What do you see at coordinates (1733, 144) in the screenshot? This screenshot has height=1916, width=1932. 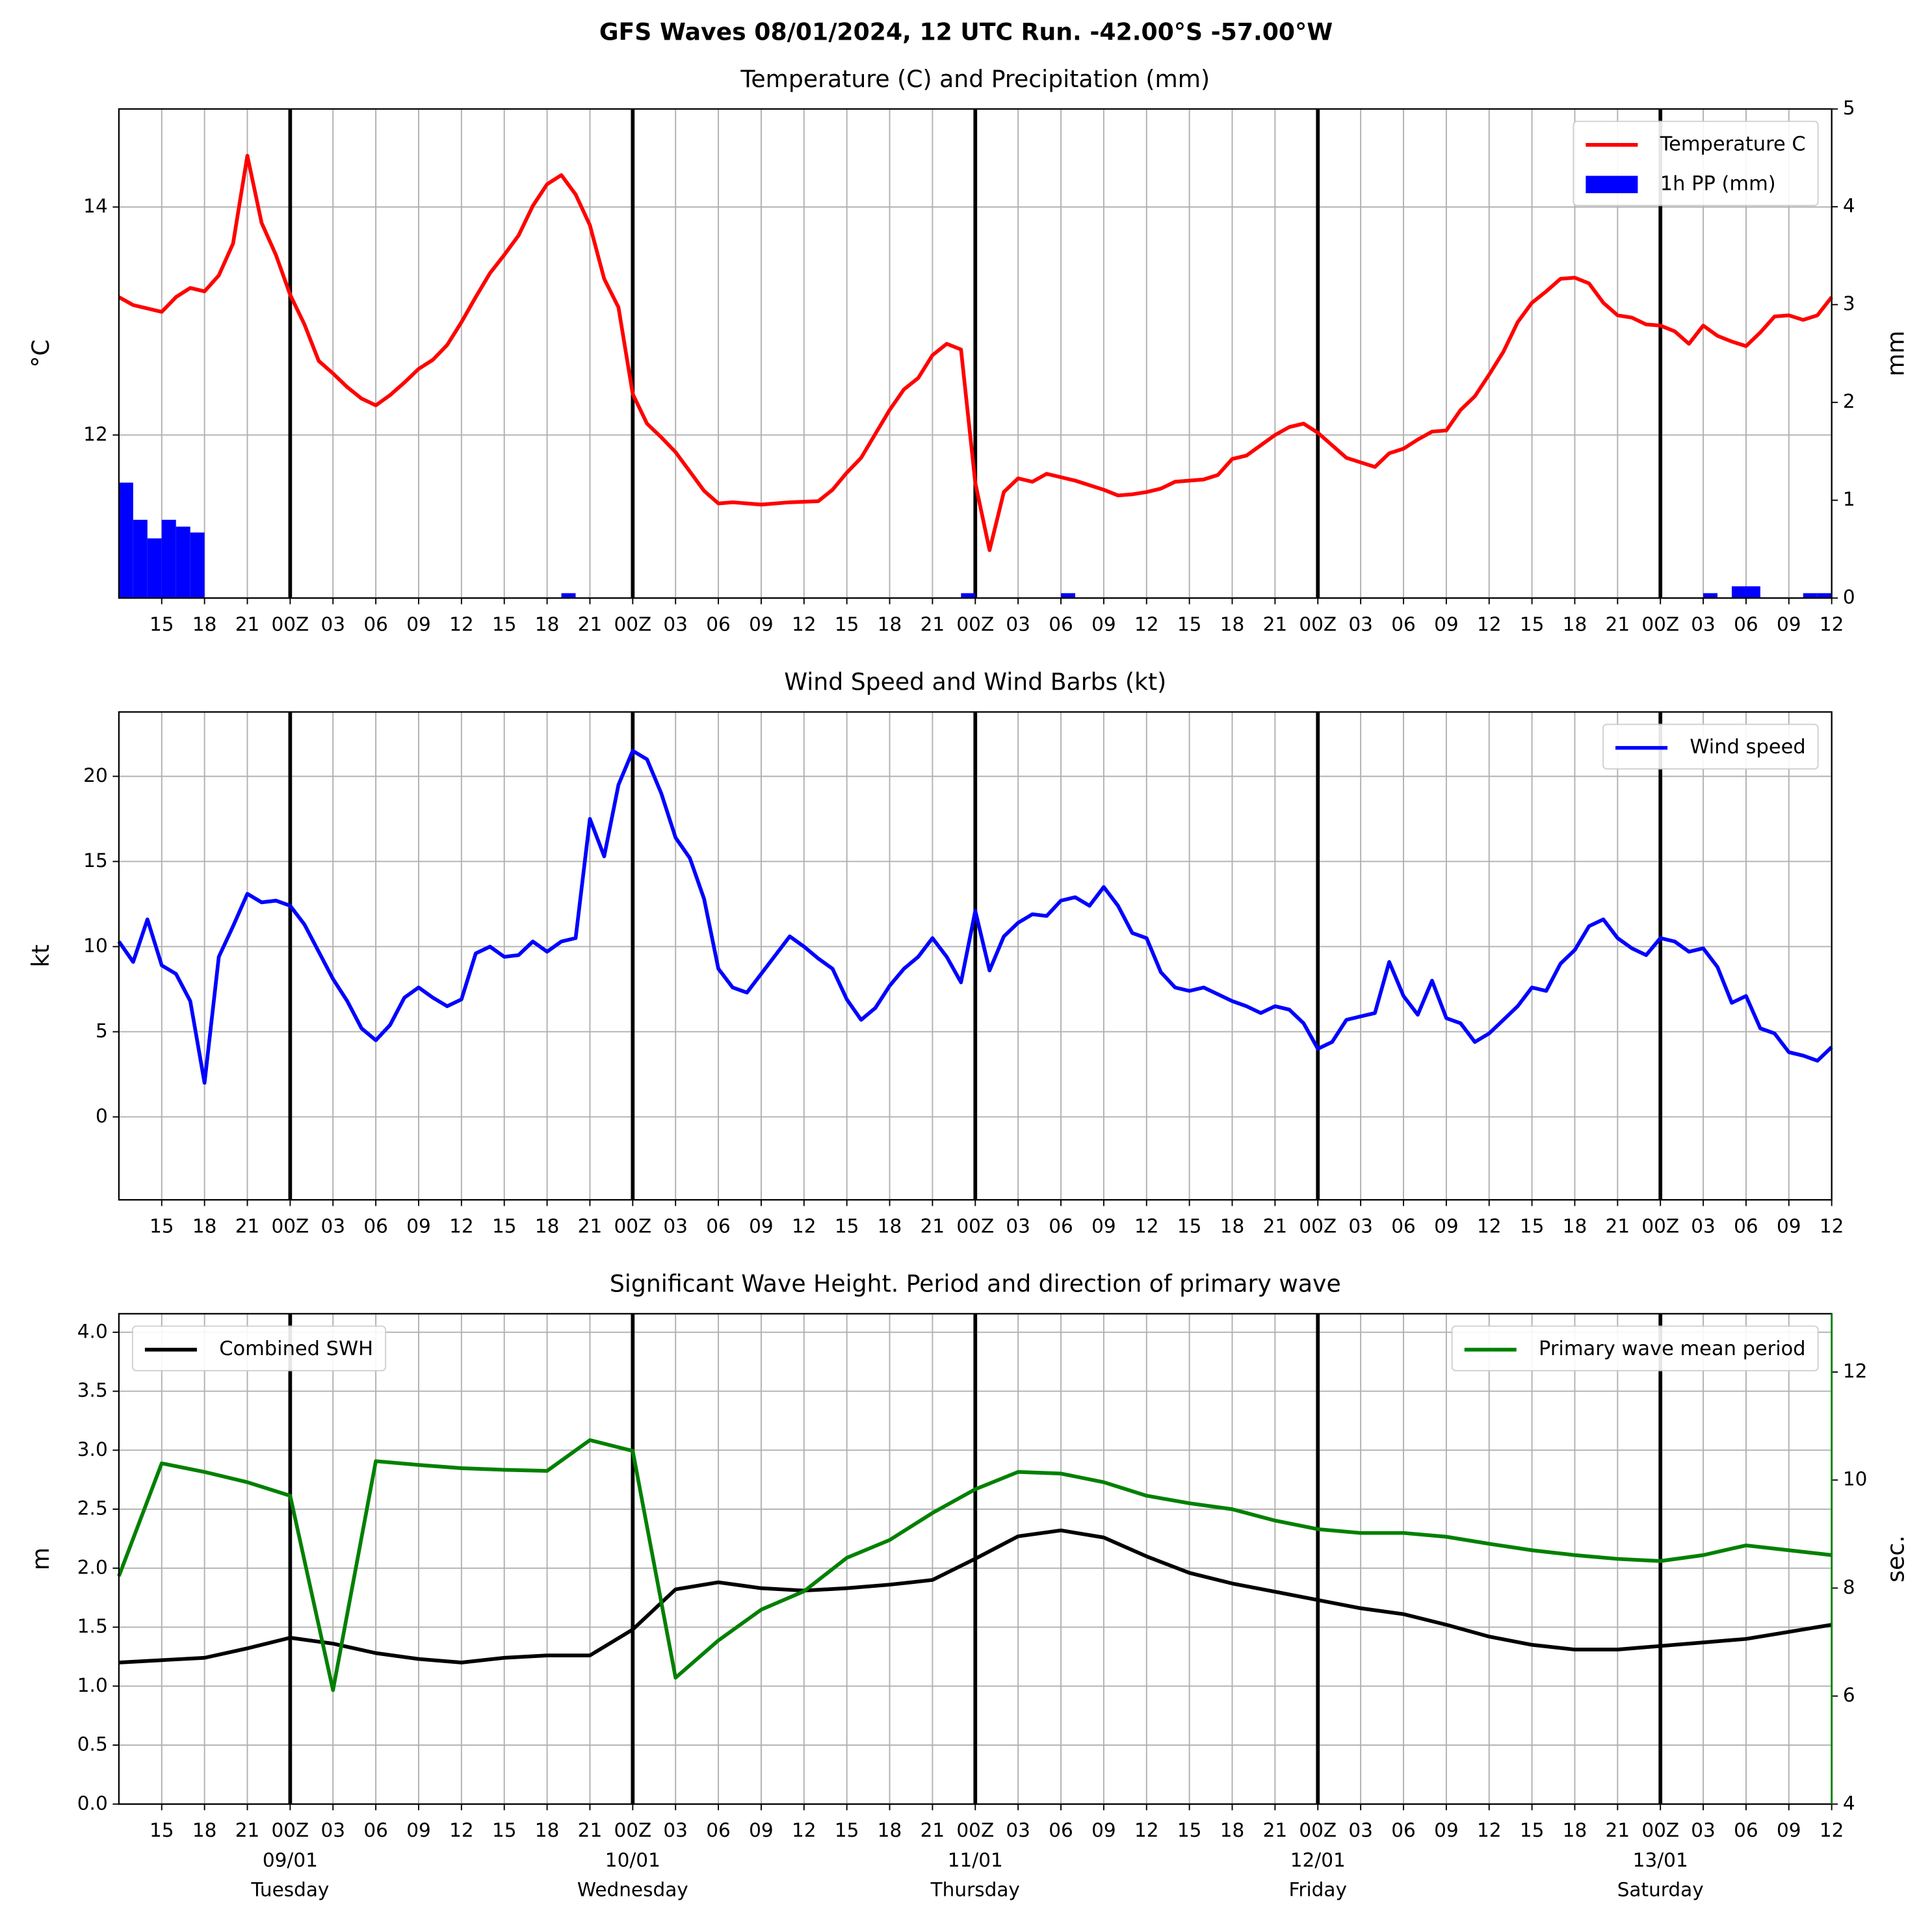 I see `legend-label: Temperature C` at bounding box center [1733, 144].